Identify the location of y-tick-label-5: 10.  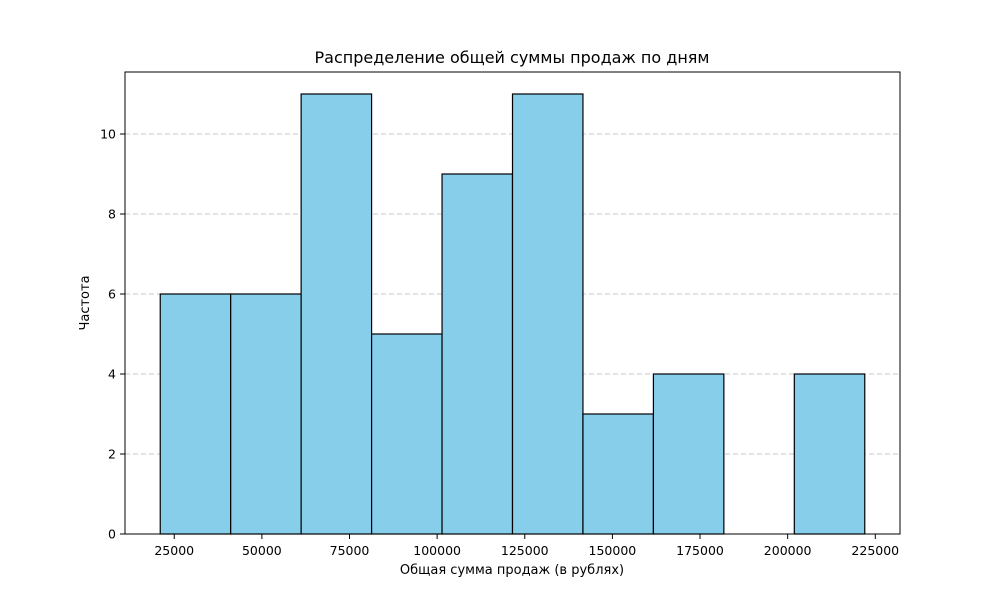
(108, 134).